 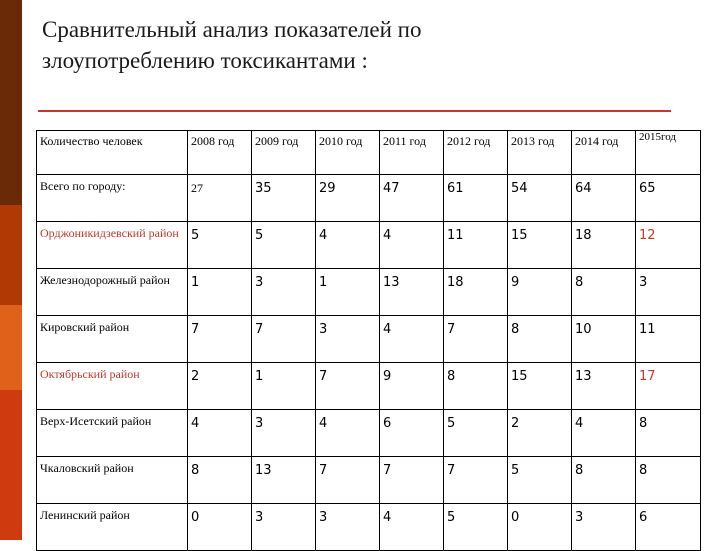 What do you see at coordinates (112, 152) in the screenshot?
I see `column-header: Количество человек` at bounding box center [112, 152].